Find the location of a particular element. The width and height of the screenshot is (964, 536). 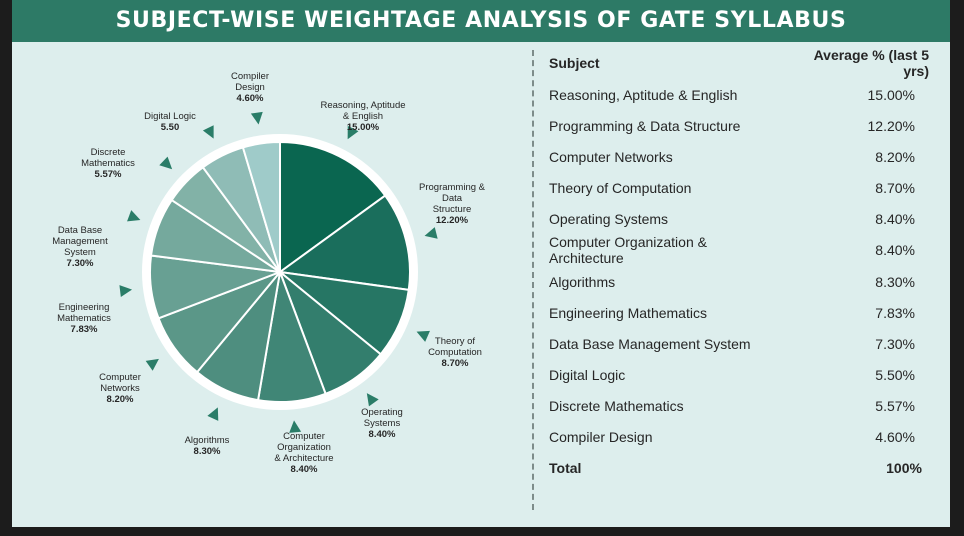

subject-cell: Programming & Data Structure is located at coordinates (645, 125).